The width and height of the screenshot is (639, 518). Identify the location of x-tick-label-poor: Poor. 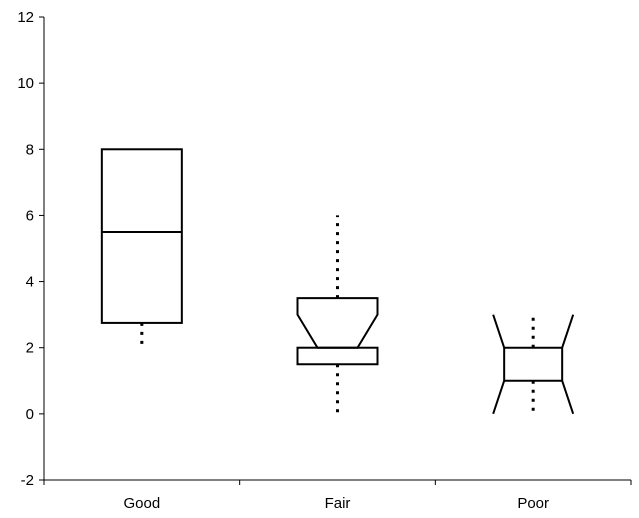
(533, 503).